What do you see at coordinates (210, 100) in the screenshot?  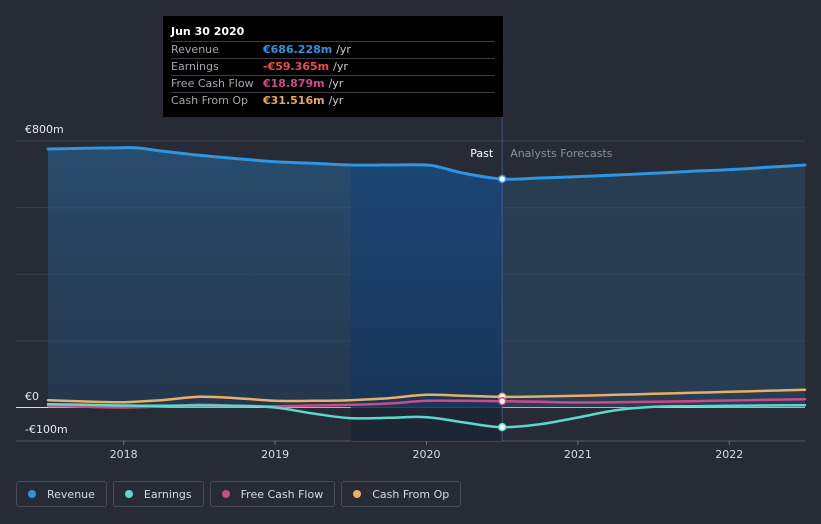 I see `tooltip-label: Cash From Op` at bounding box center [210, 100].